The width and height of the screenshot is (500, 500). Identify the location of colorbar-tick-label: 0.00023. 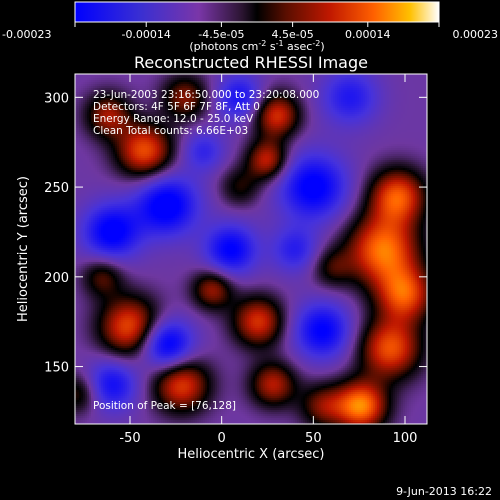
(476, 34).